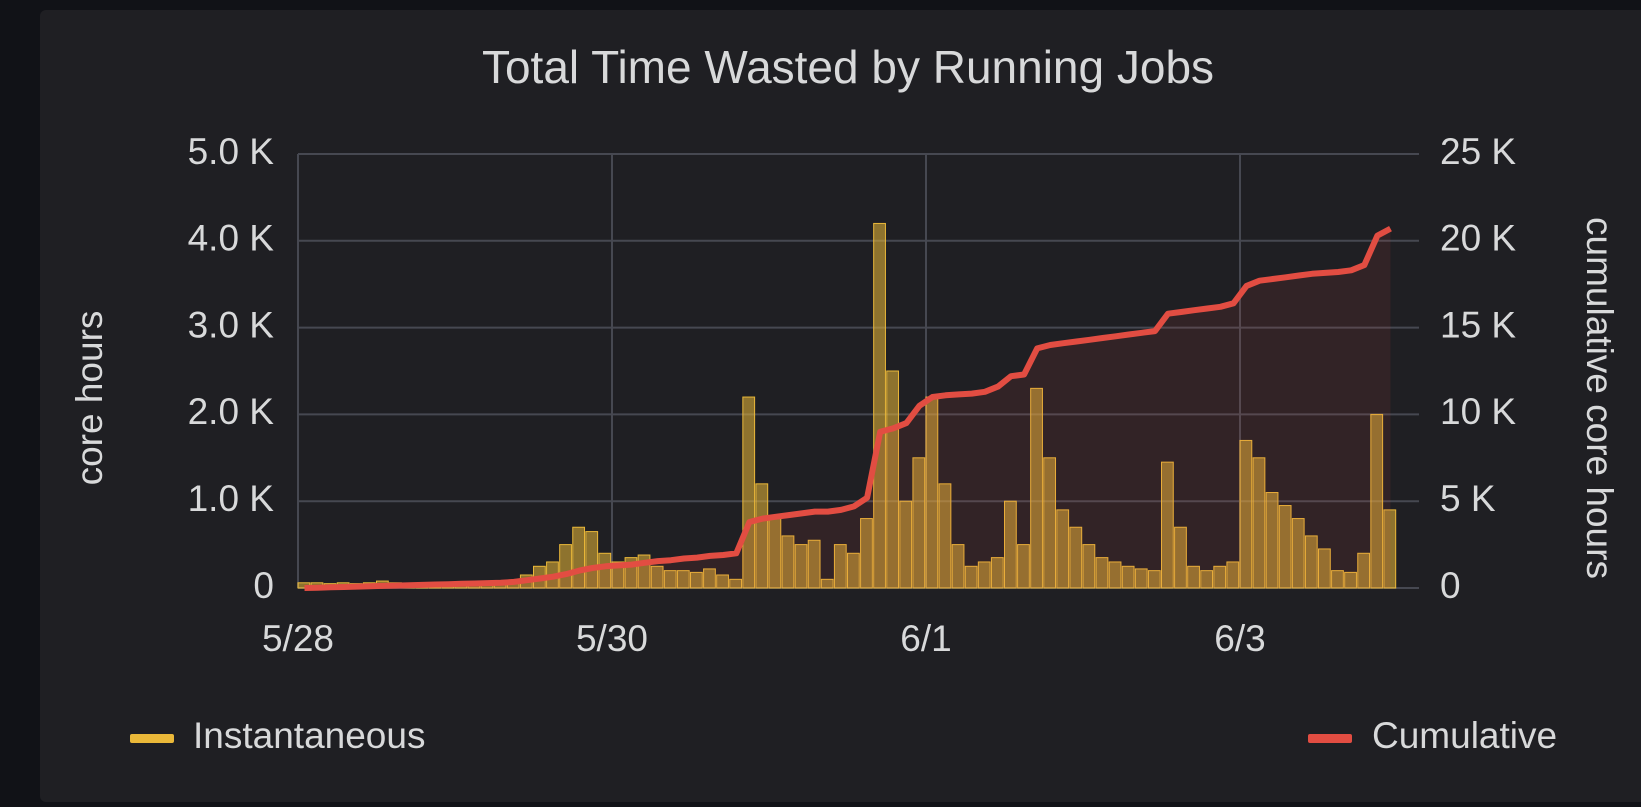 Image resolution: width=1641 pixels, height=807 pixels. I want to click on y-axis-title: core hours, so click(89, 398).